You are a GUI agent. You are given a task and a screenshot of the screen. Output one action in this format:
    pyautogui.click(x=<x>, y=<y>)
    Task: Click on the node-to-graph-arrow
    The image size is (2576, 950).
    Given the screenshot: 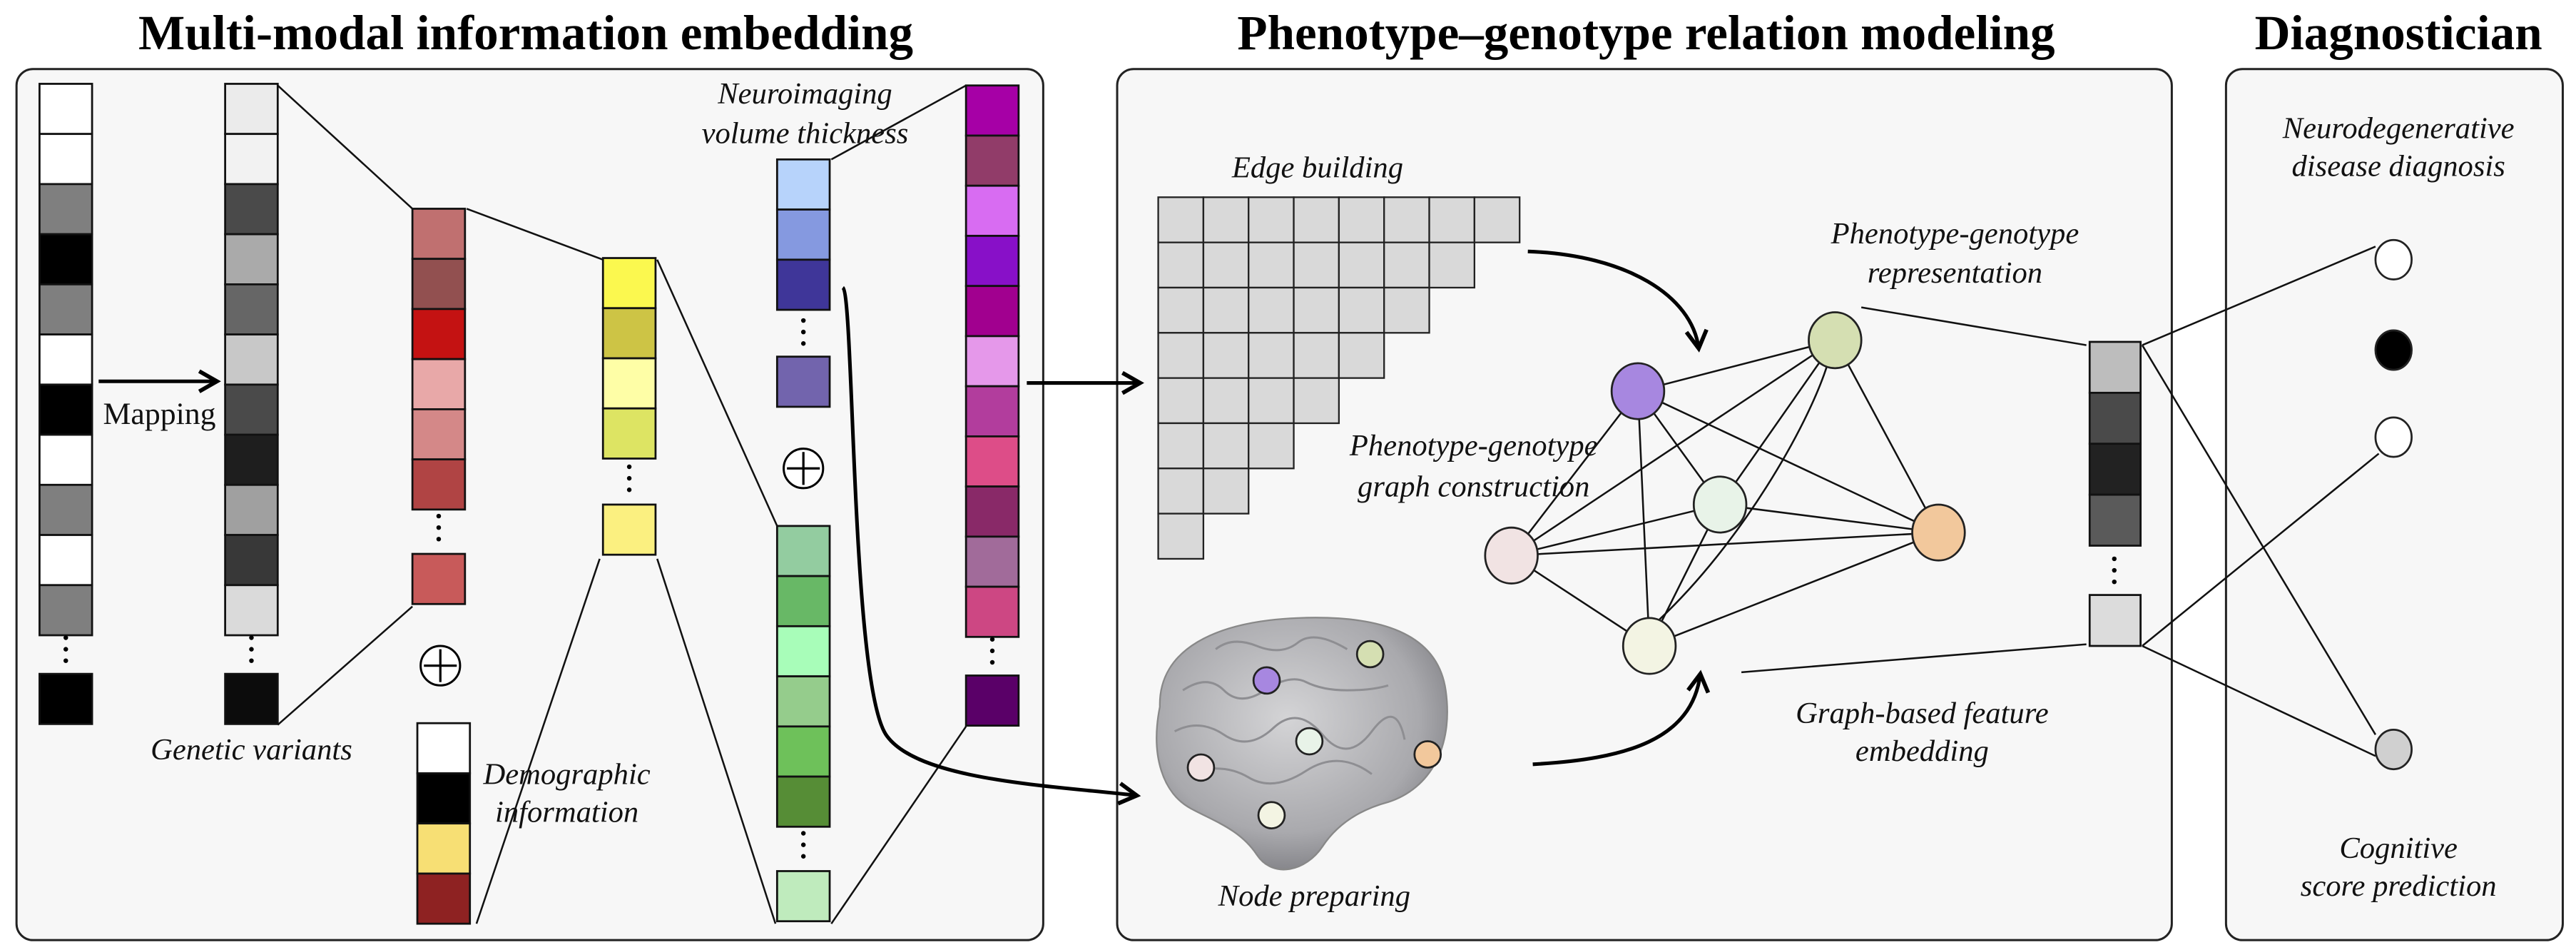 What is the action you would take?
    pyautogui.click(x=1621, y=718)
    